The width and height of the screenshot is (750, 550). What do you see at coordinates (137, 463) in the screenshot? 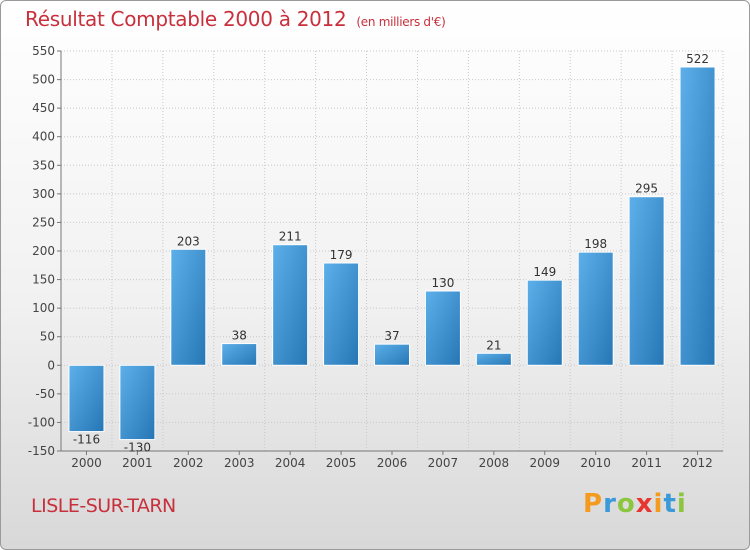
I see `x-tick-label: 2001` at bounding box center [137, 463].